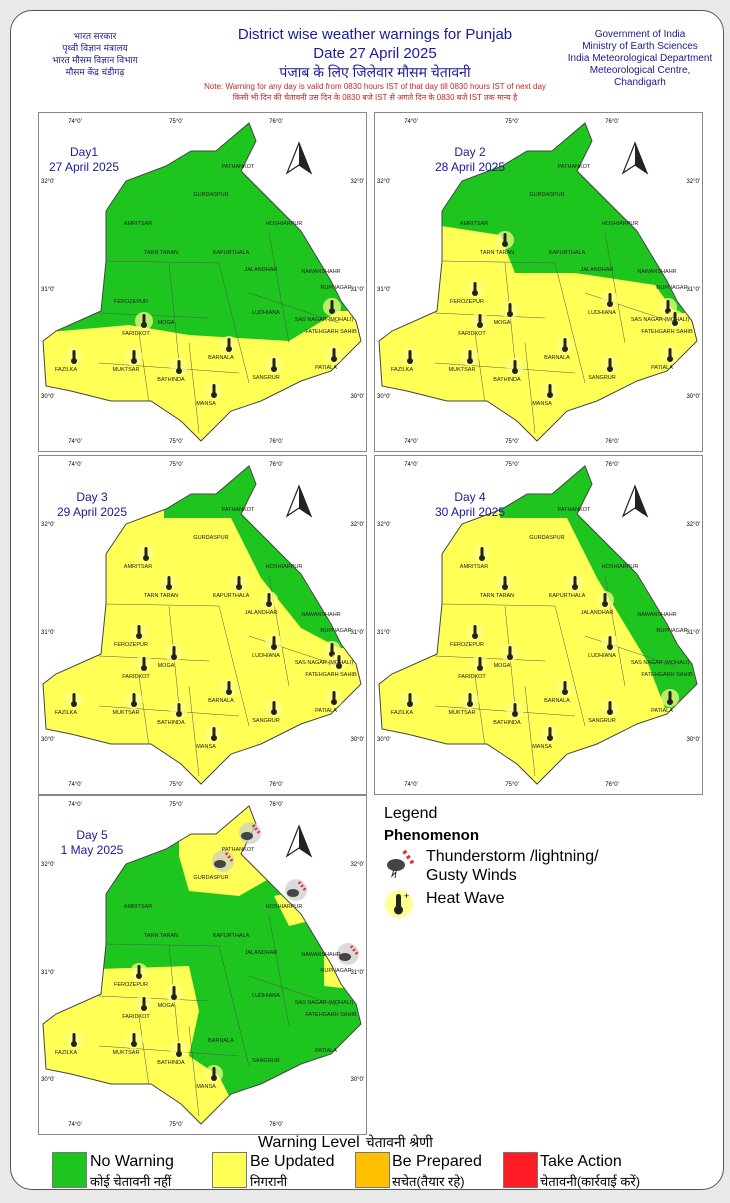  I want to click on swatch-be-updated, so click(229, 1170).